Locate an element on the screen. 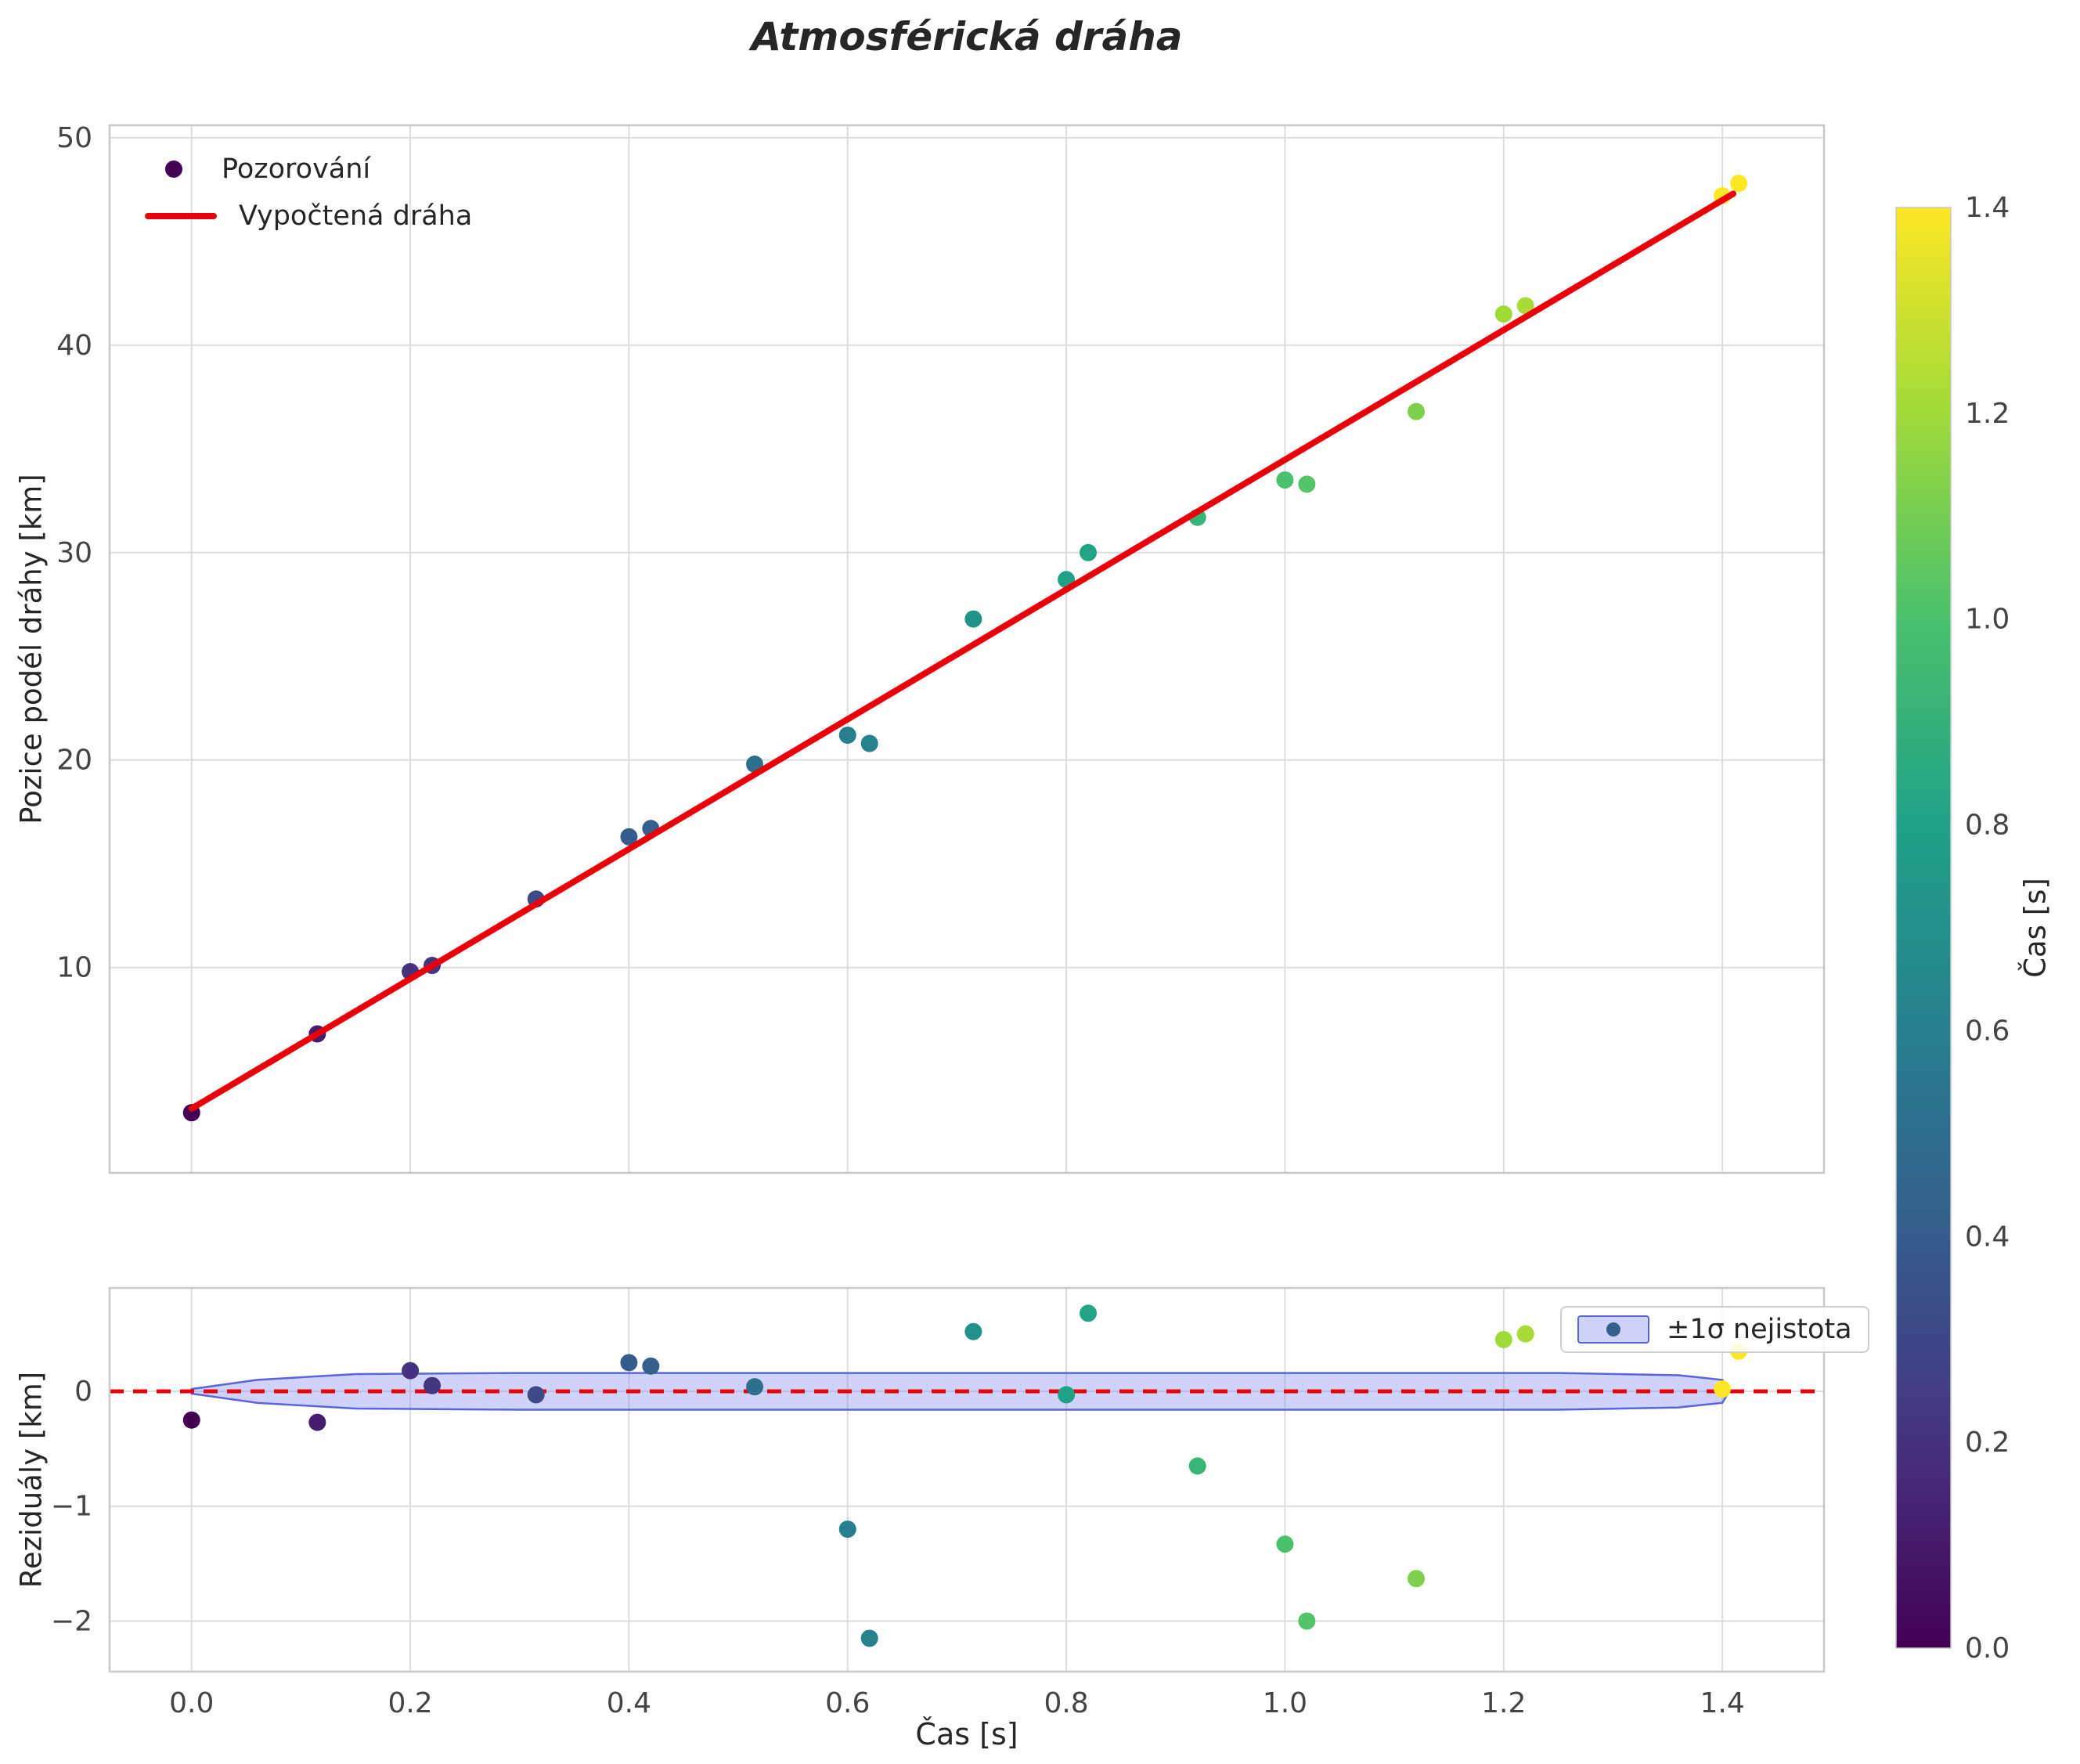  top-y-axis-label: Pozice podél dráhy [km] is located at coordinates (31, 649).